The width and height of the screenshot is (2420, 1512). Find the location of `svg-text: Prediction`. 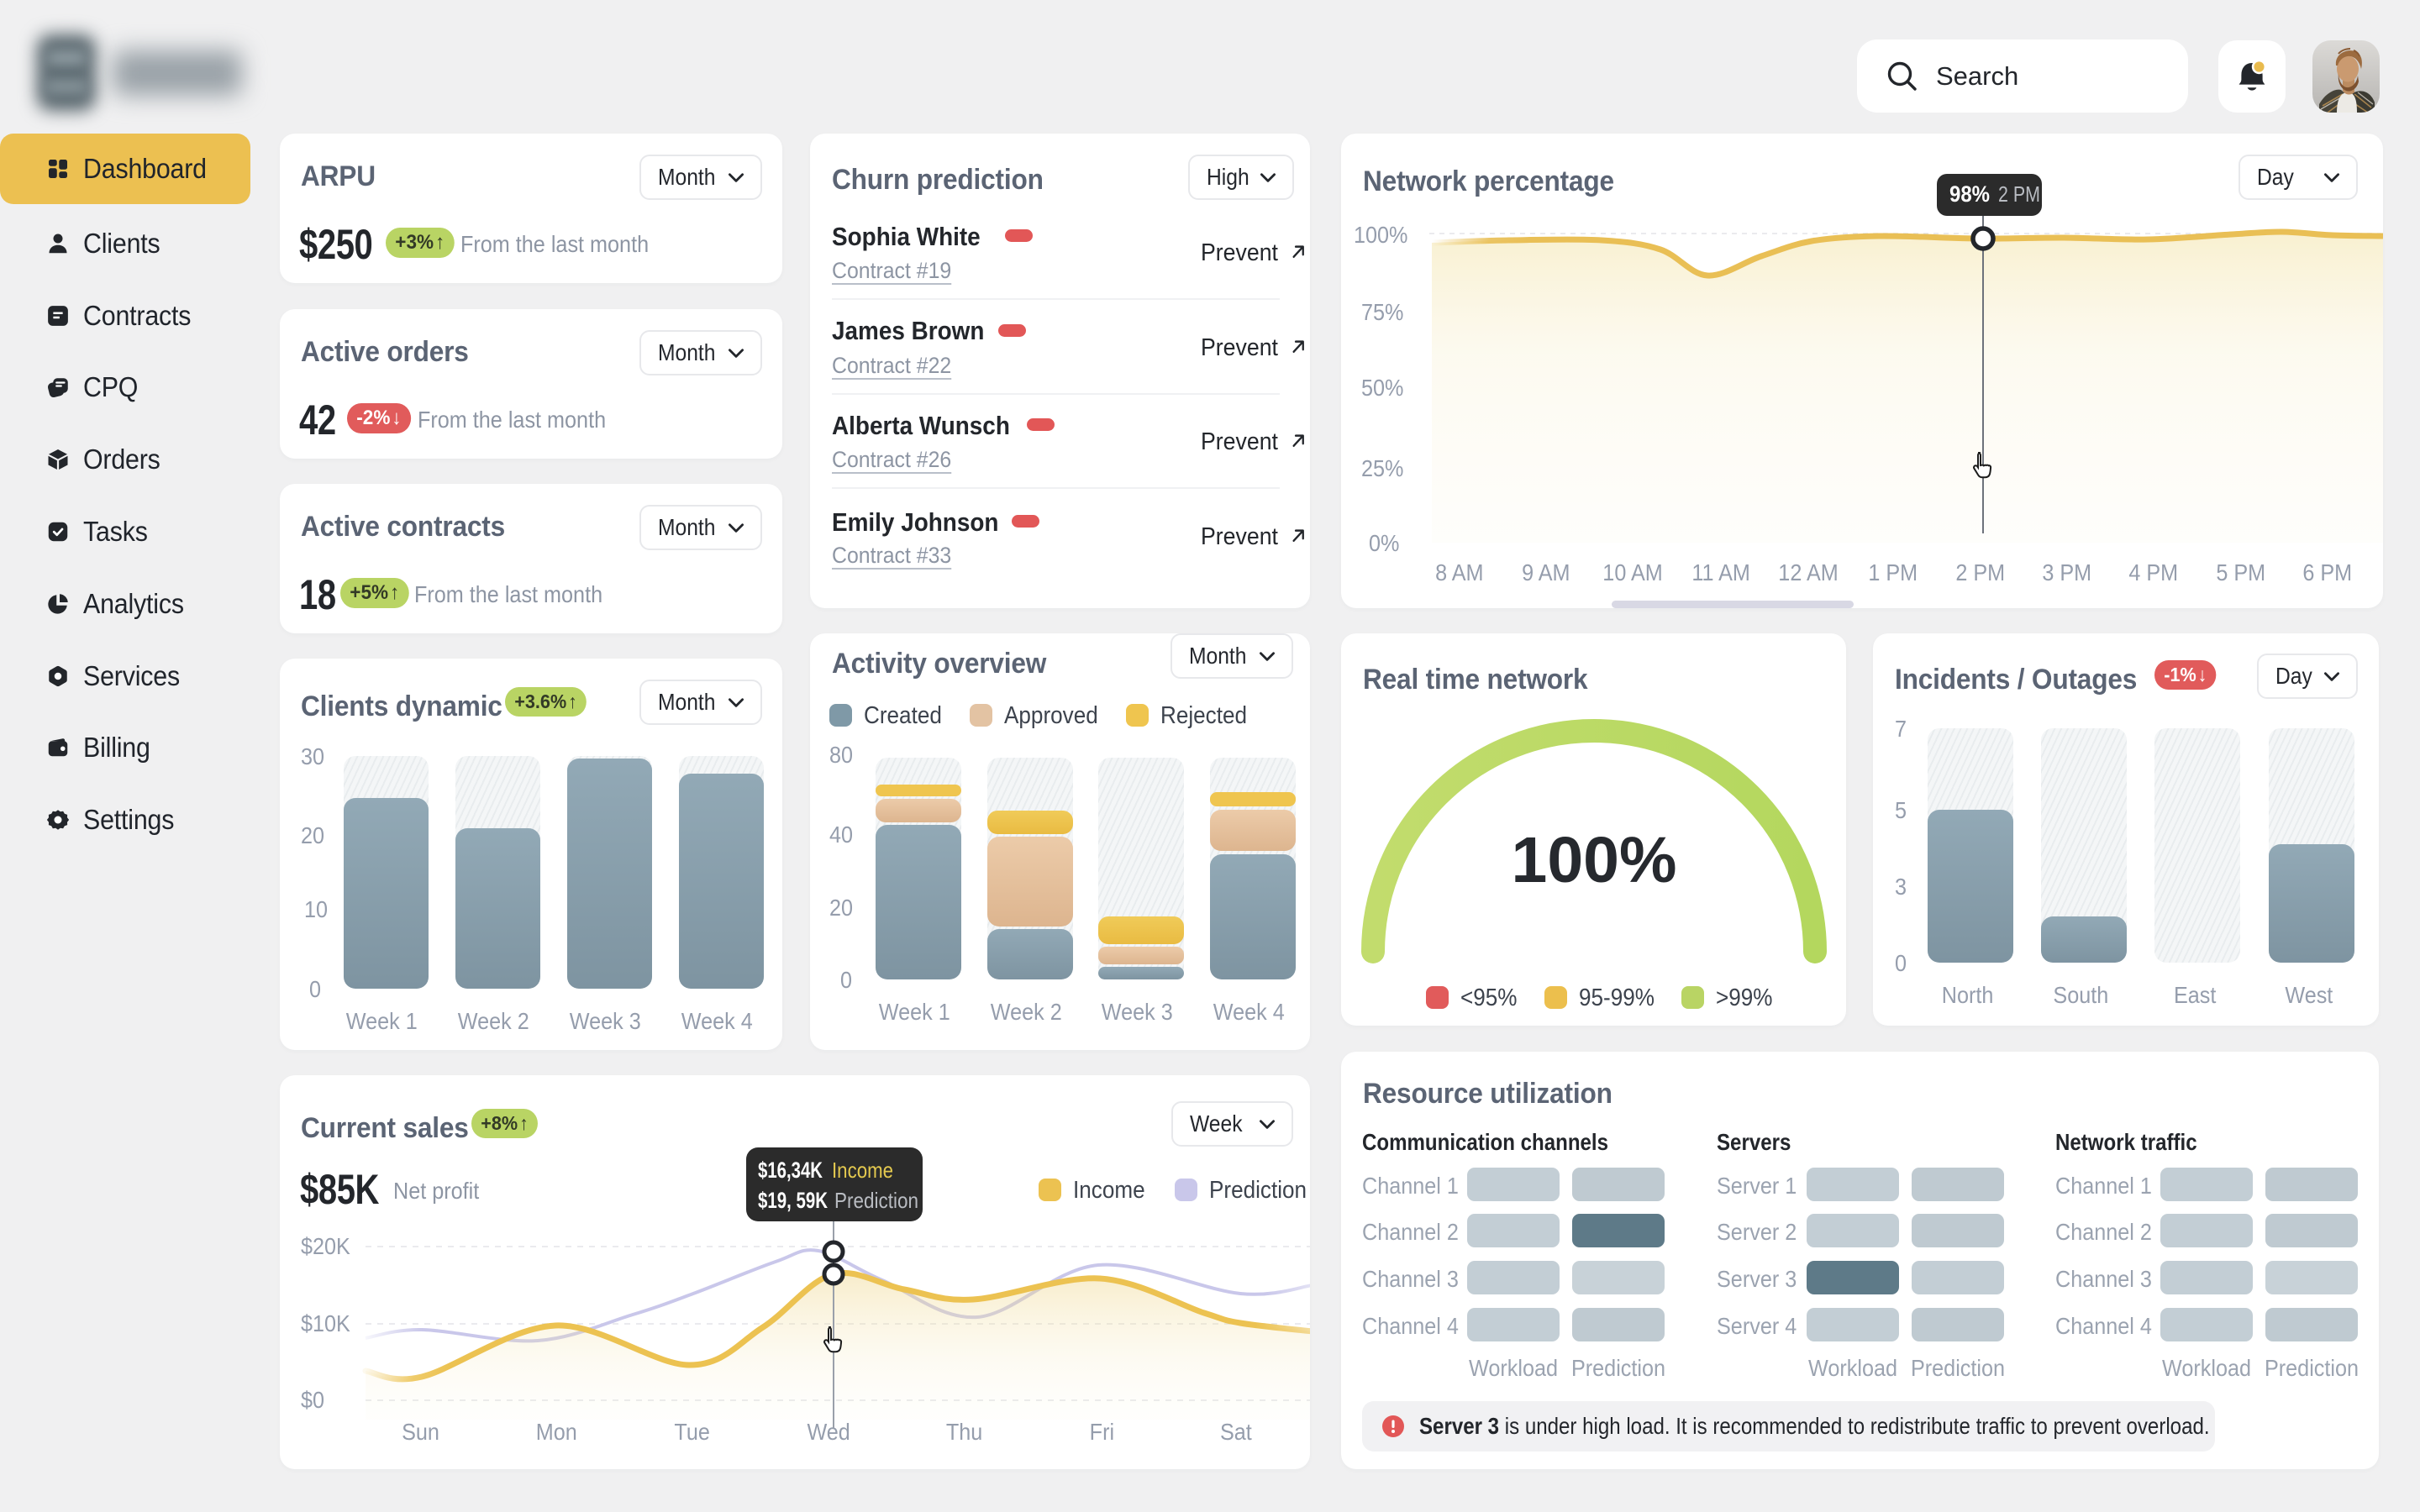

svg-text: Prediction is located at coordinates (876, 1200).